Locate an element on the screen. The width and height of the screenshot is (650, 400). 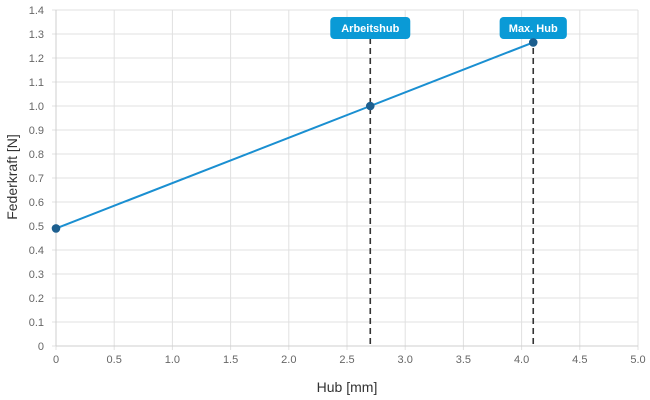
x-tick-label: 1.5 is located at coordinates (230, 360).